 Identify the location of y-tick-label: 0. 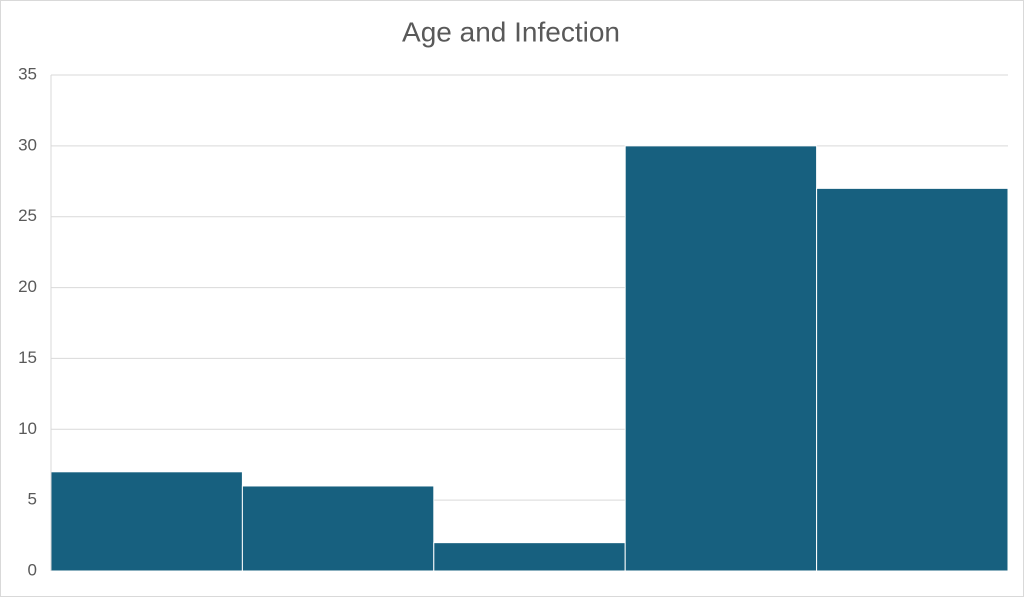
(32, 569).